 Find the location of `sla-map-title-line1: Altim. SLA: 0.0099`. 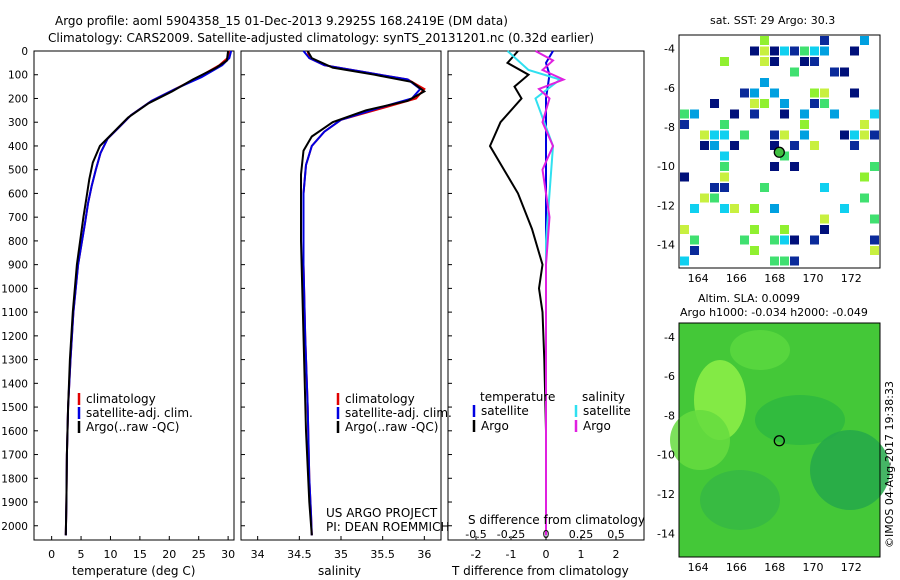

sla-map-title-line1: Altim. SLA: 0.0099 is located at coordinates (749, 298).